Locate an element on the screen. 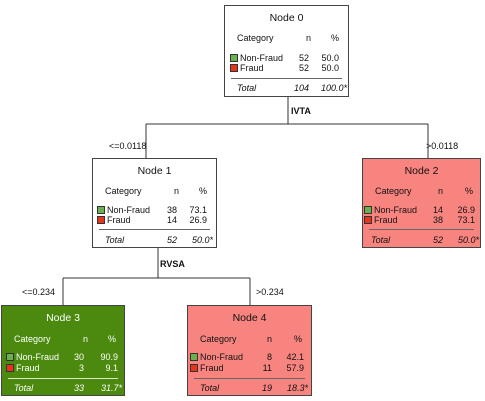 The height and width of the screenshot is (401, 485). row-total: Total 19 18.3* is located at coordinates (254, 388).